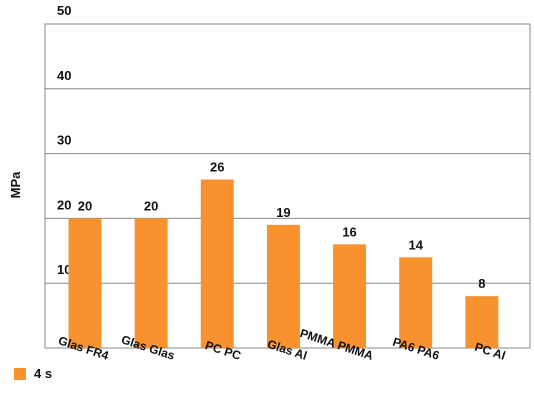  What do you see at coordinates (64, 75) in the screenshot?
I see `y-tick-label: 40` at bounding box center [64, 75].